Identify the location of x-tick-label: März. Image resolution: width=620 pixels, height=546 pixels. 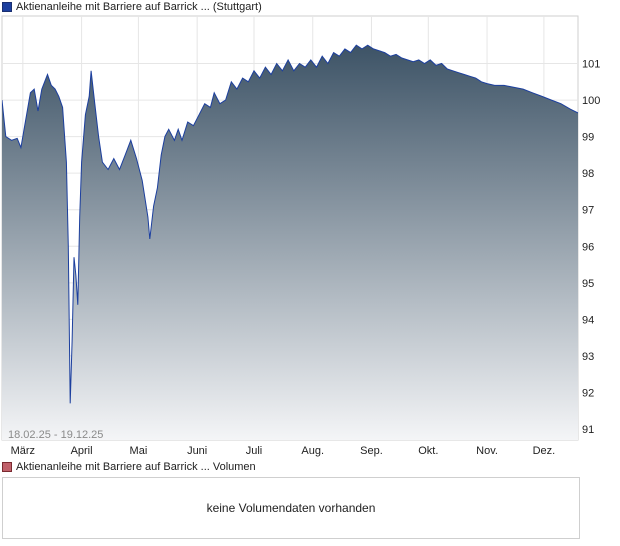
(23, 451).